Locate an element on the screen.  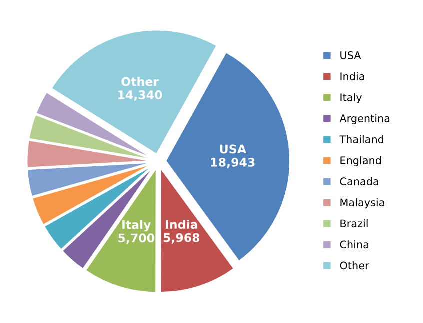
slice-label: Italy is located at coordinates (137, 226).